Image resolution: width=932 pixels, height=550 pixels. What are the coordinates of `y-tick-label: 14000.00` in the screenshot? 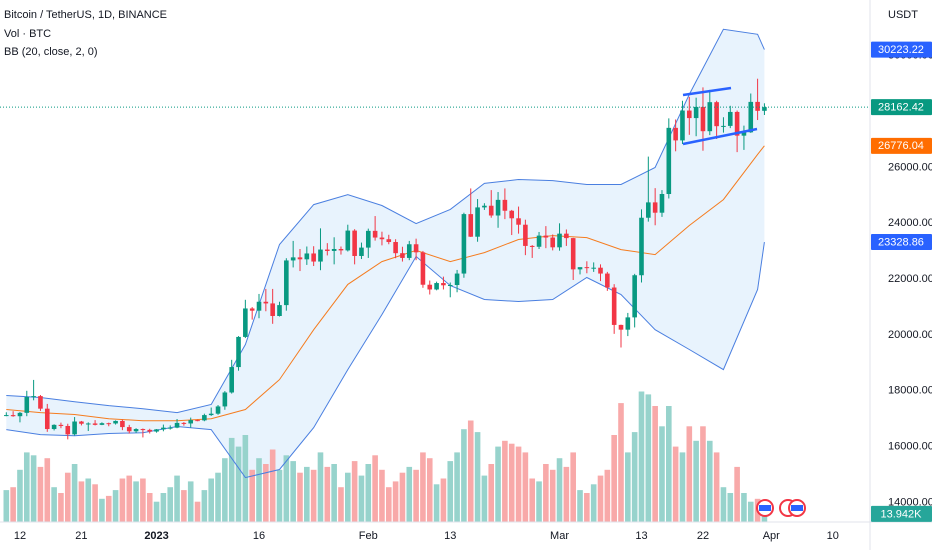 It's located at (910, 502).